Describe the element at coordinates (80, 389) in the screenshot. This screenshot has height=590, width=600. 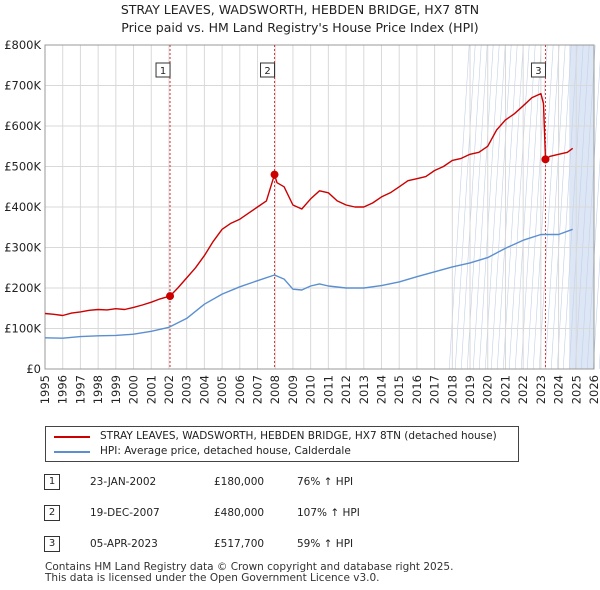
I see `x-tick-label: 1997` at that location.